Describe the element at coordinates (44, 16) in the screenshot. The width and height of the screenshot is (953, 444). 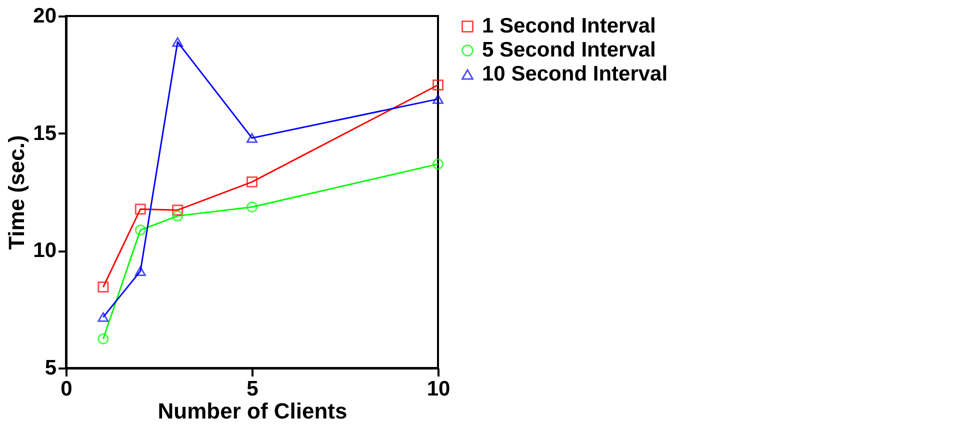
I see `y-tick-label: 20` at that location.